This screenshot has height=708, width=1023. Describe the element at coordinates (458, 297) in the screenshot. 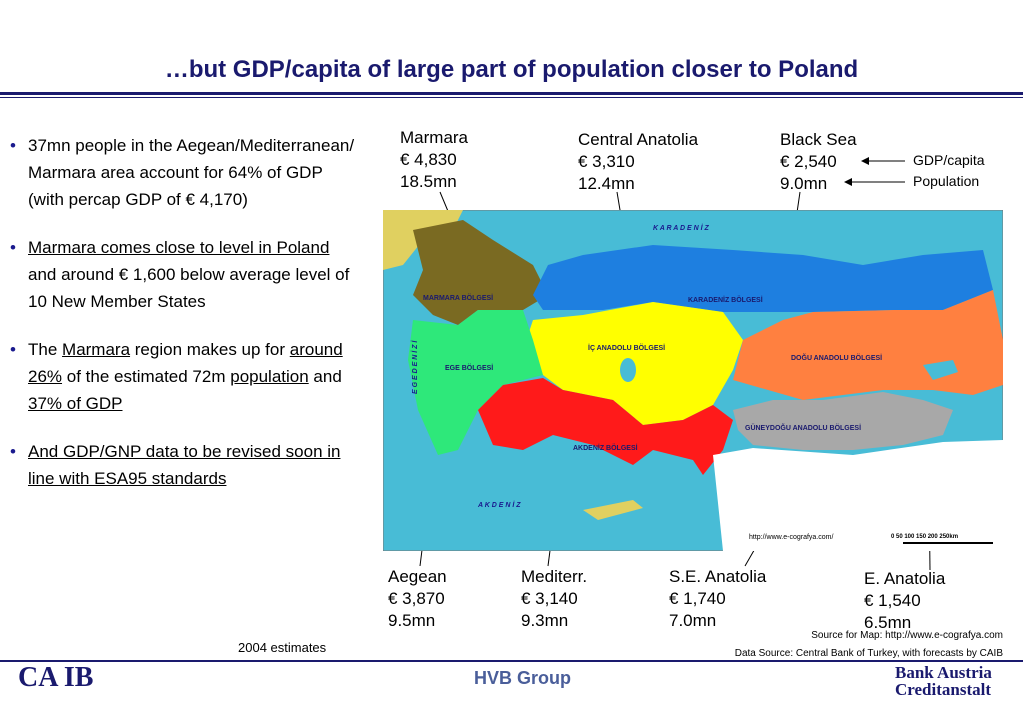

I see `map-label-marmara: MARMARA BÖLGESİ` at that location.